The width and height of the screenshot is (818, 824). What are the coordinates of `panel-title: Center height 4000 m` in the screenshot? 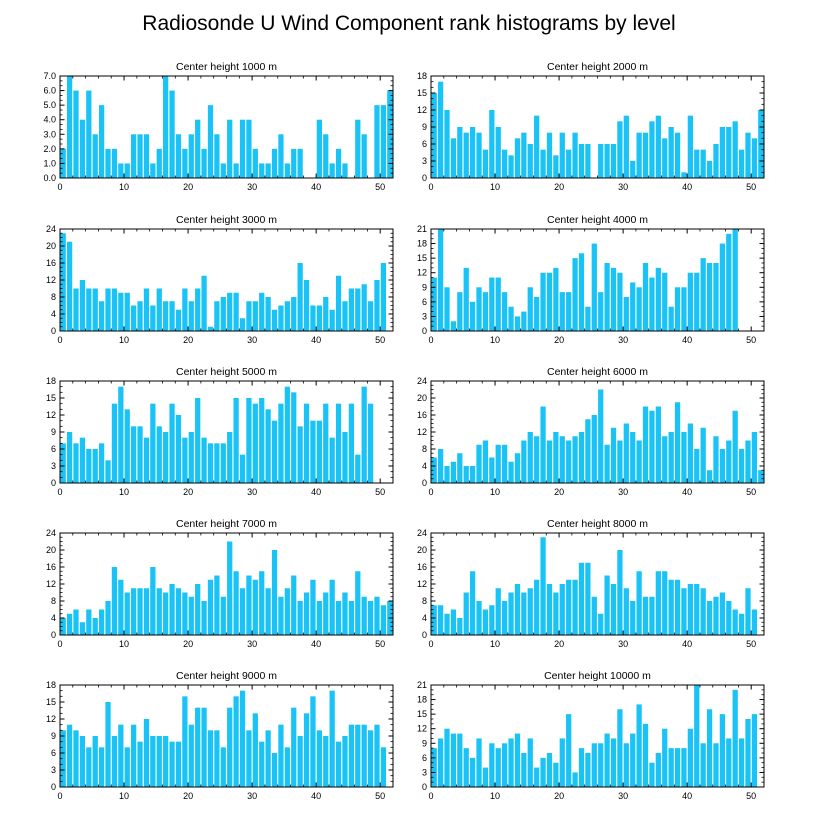 It's located at (597, 220).